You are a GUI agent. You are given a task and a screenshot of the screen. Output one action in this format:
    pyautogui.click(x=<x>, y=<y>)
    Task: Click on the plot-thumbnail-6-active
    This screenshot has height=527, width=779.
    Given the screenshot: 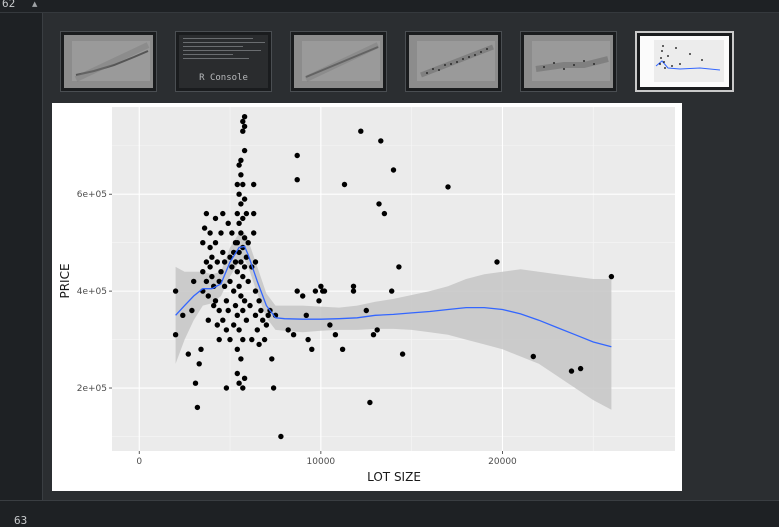 What is the action you would take?
    pyautogui.click(x=684, y=61)
    